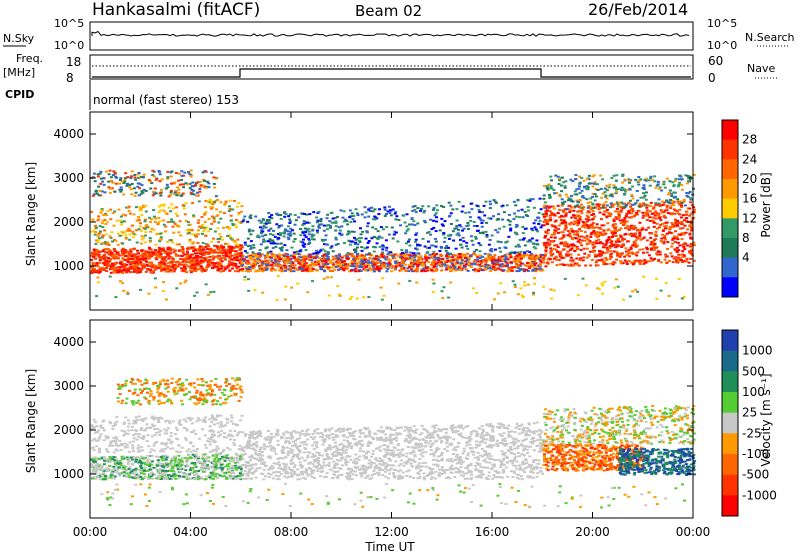 This screenshot has width=800, height=554. I want to click on freq-panel-frame, so click(391, 67).